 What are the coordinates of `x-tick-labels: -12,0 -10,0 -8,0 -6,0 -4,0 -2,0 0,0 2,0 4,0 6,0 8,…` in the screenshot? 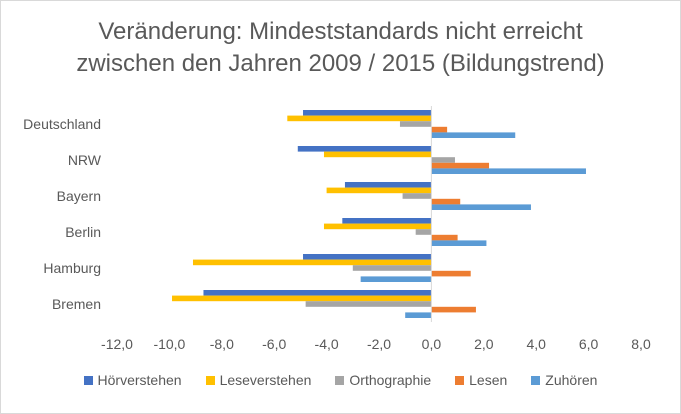 It's located at (376, 344).